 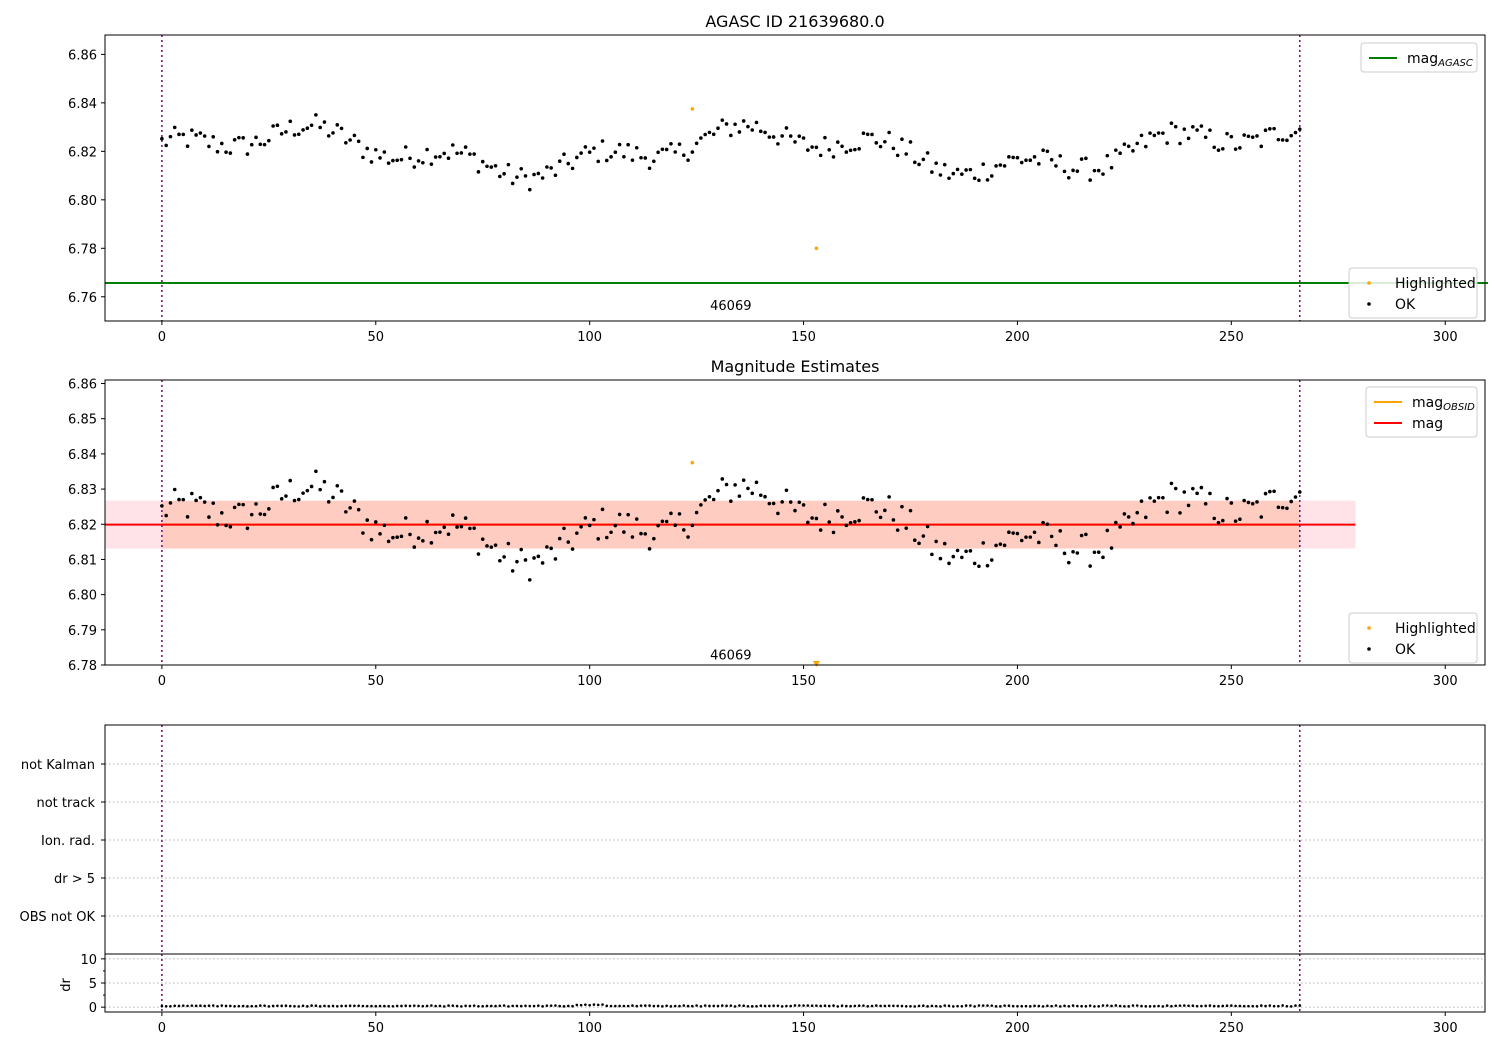 What do you see at coordinates (1405, 650) in the screenshot?
I see `panel-mag-estimates-bottom-legend-label: OK` at bounding box center [1405, 650].